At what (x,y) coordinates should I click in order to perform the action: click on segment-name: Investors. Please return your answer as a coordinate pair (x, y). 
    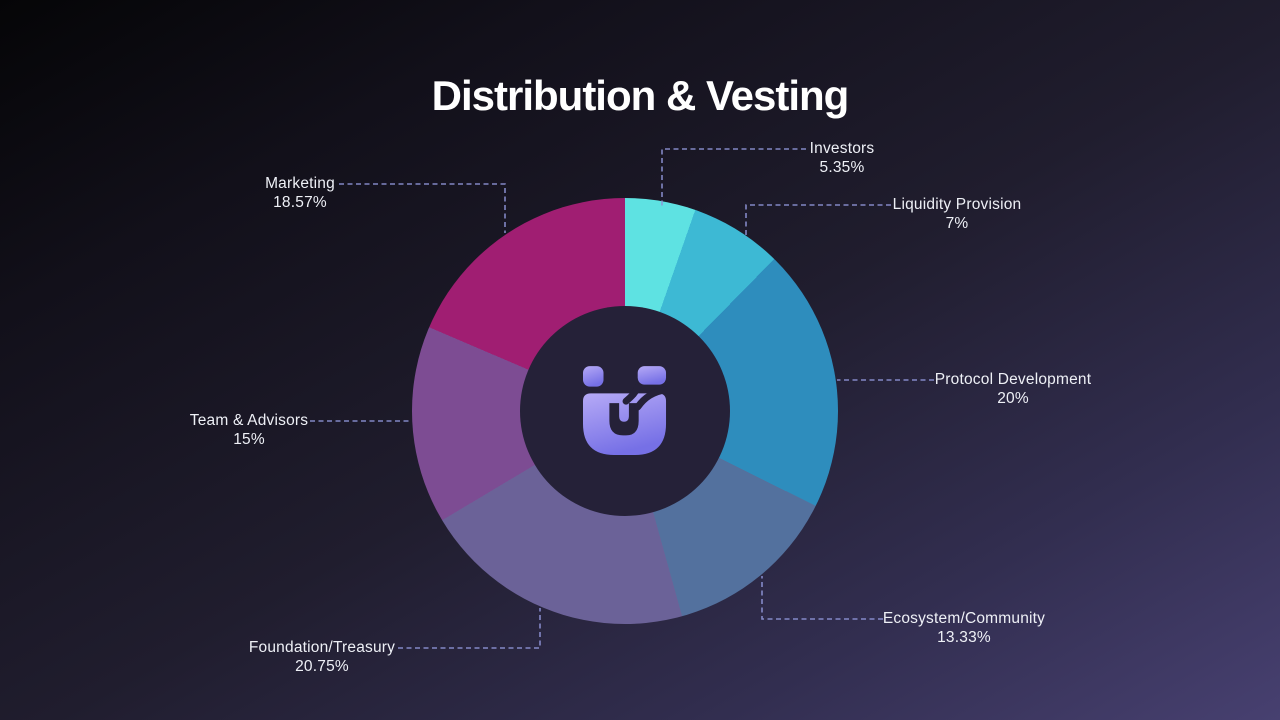
    Looking at the image, I should click on (842, 148).